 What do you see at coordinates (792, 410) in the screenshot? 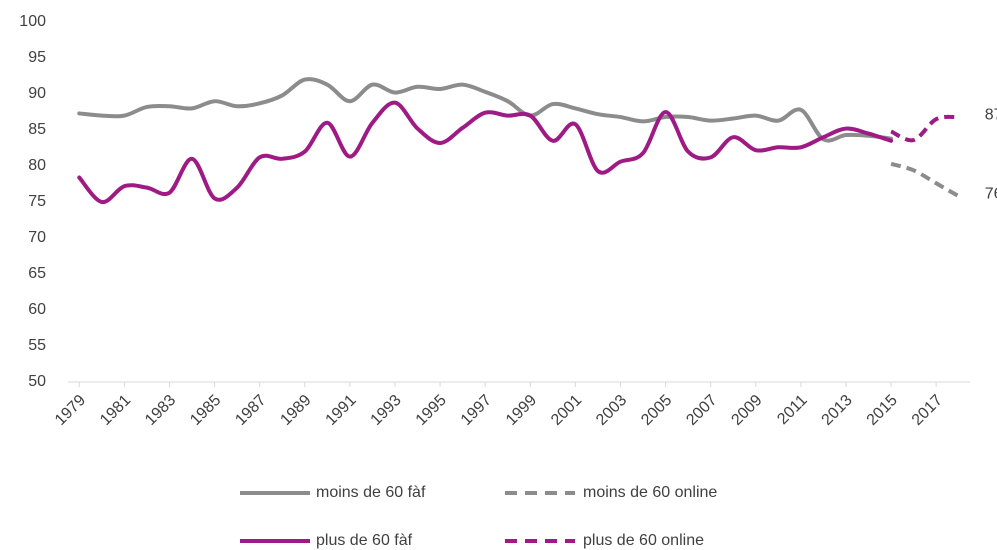
I see `x-tick-label: 2011` at bounding box center [792, 410].